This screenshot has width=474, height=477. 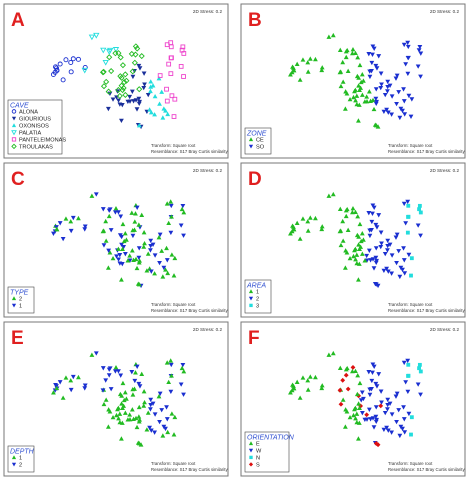 What do you see at coordinates (256, 134) in the screenshot?
I see `legend-title: ZONE` at bounding box center [256, 134].